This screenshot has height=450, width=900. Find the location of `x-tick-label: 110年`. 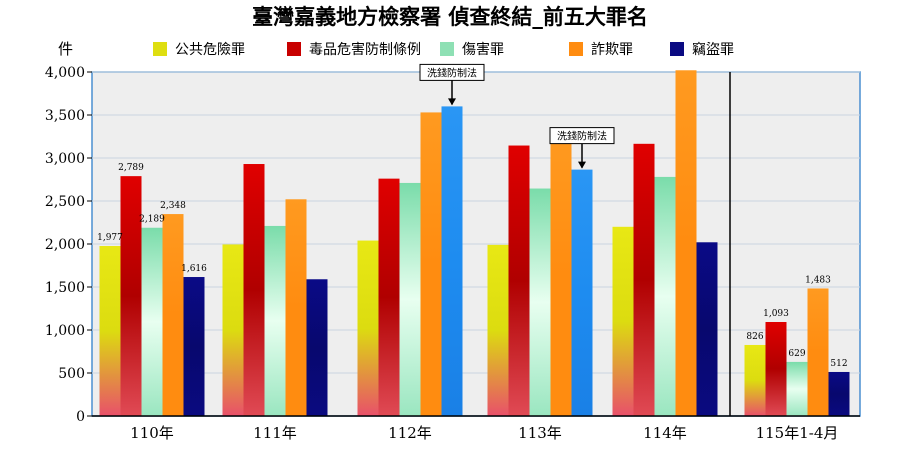

x-tick-label: 110年 is located at coordinates (152, 433).